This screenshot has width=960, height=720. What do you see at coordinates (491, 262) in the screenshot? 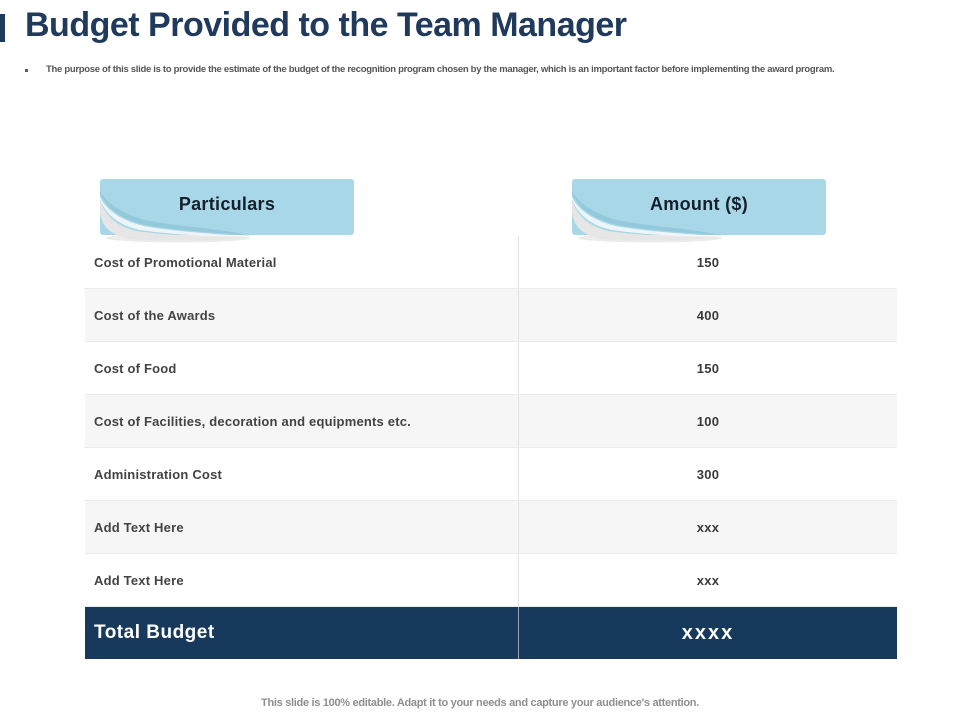
I see `table-row: Cost of Promotional Material 150` at bounding box center [491, 262].